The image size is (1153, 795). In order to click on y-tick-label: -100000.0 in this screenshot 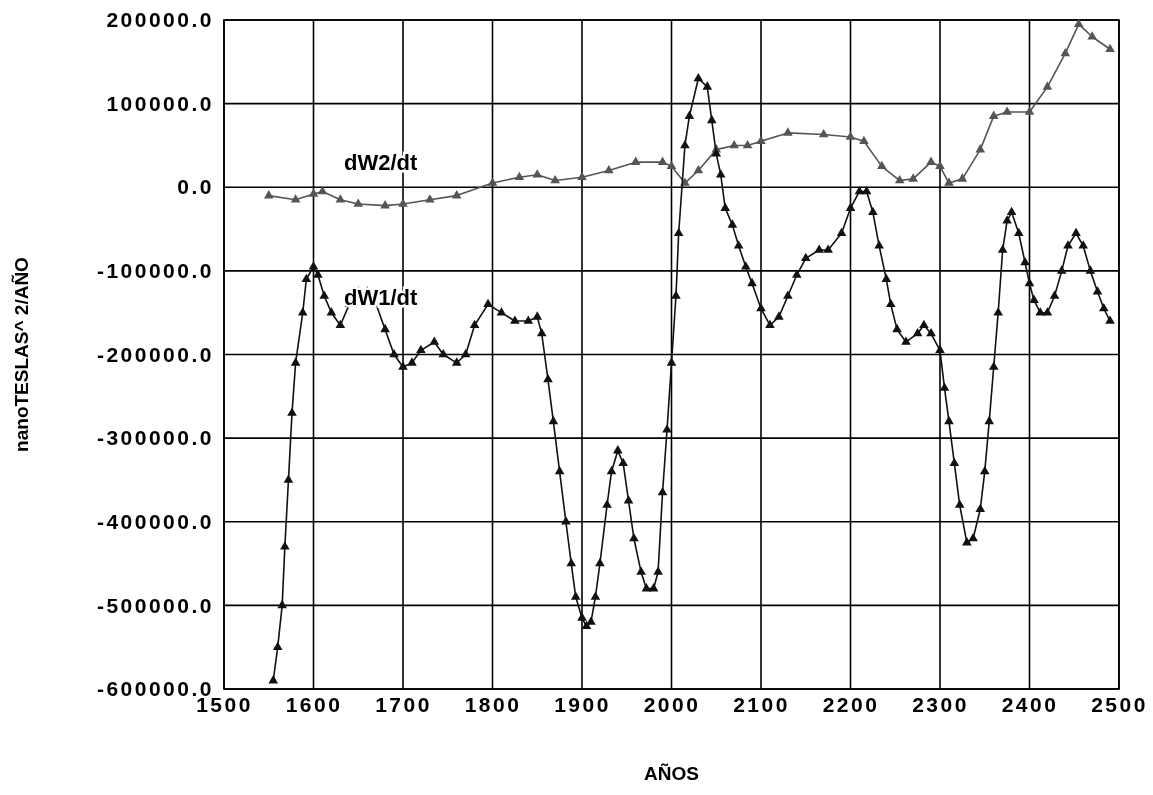, I will do `click(155, 271)`.